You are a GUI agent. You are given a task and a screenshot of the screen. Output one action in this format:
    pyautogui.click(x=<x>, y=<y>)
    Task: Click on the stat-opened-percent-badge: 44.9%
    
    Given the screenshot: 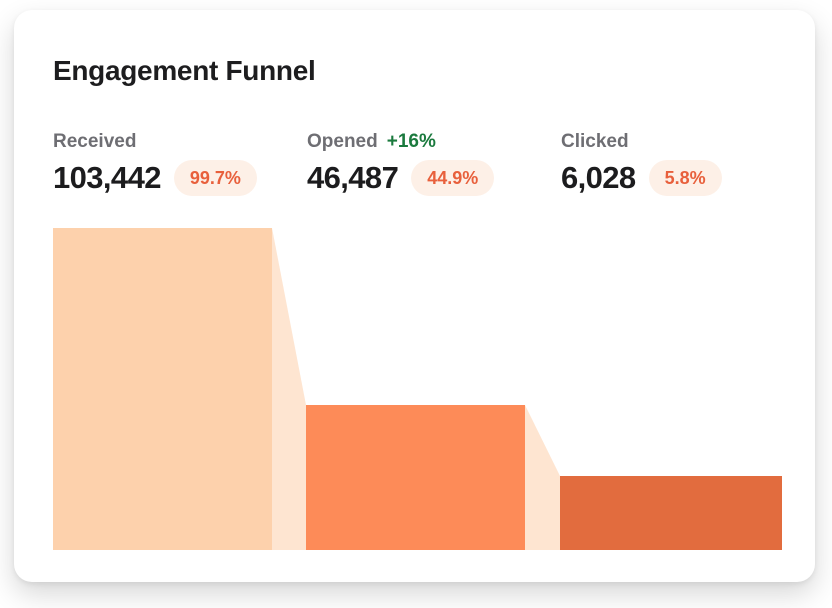 What is the action you would take?
    pyautogui.click(x=453, y=178)
    